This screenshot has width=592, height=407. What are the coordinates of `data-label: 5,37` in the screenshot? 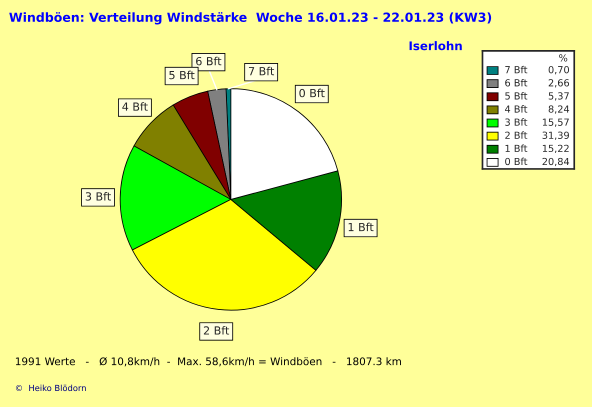 It's located at (558, 96).